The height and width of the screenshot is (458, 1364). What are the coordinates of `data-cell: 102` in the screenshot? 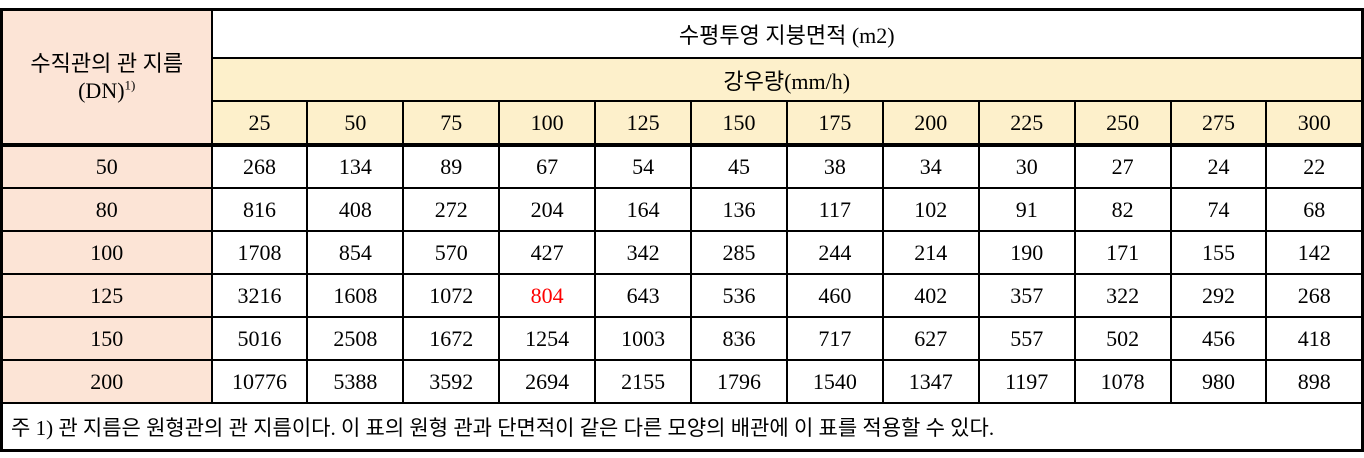 It's located at (930, 209).